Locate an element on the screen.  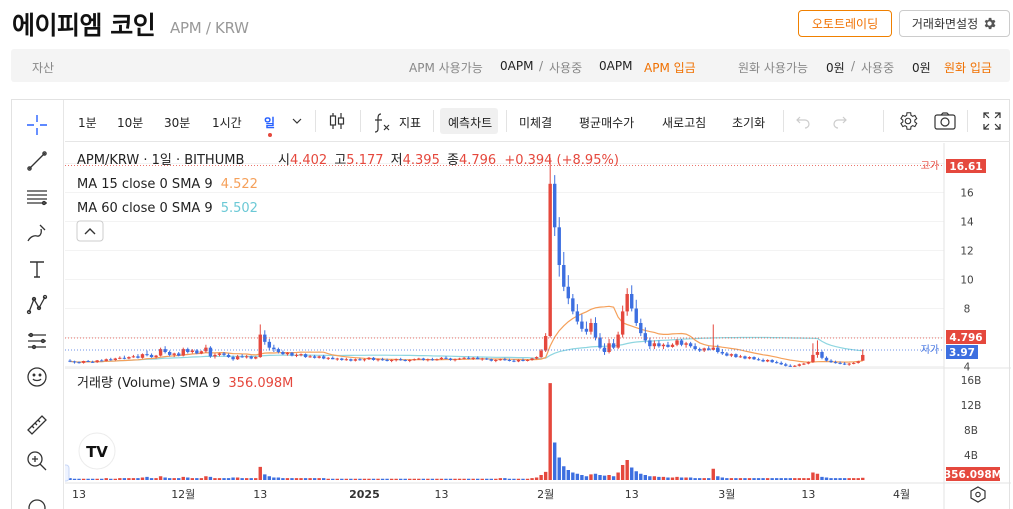
legend-volume: 거래량 (Volume) SMA 9 356.098M is located at coordinates (185, 383).